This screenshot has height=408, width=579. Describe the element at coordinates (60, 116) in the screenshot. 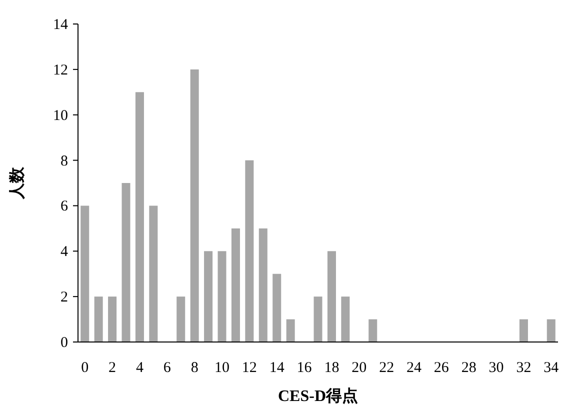

I see `y-tick-label: 10` at that location.